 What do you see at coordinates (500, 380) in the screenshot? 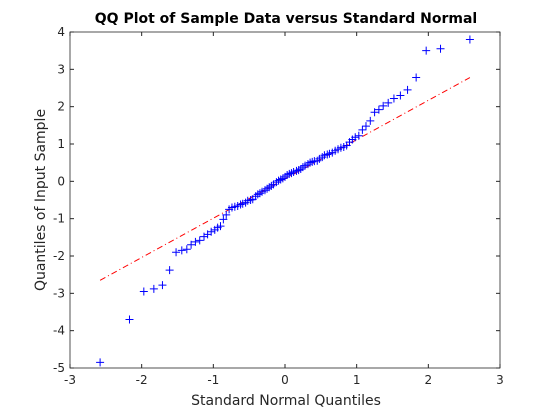
I see `x-tick-label: 3` at bounding box center [500, 380].